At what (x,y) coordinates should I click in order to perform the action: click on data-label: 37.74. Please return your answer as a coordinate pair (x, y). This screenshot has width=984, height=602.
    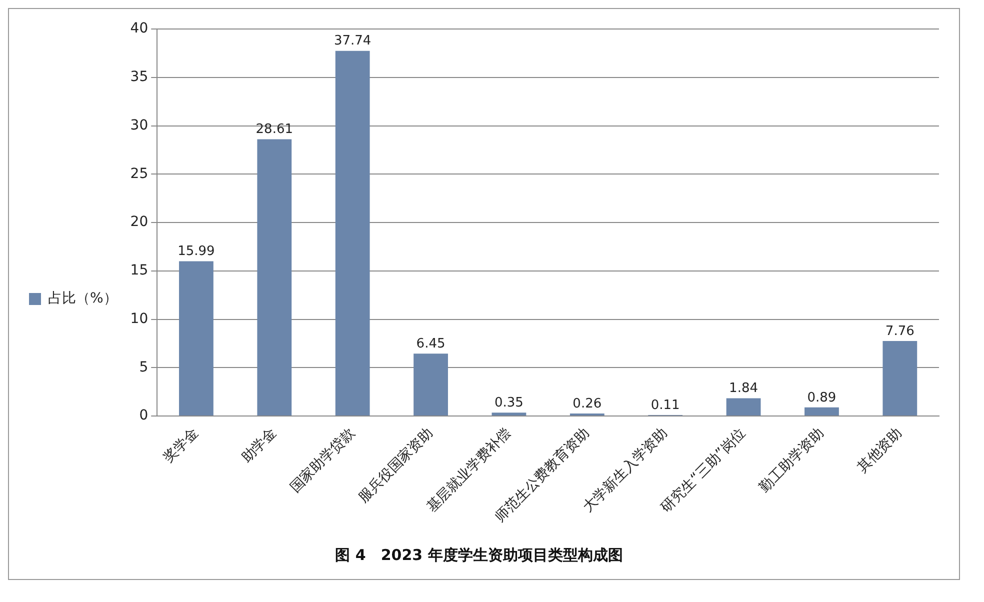
    Looking at the image, I should click on (353, 41).